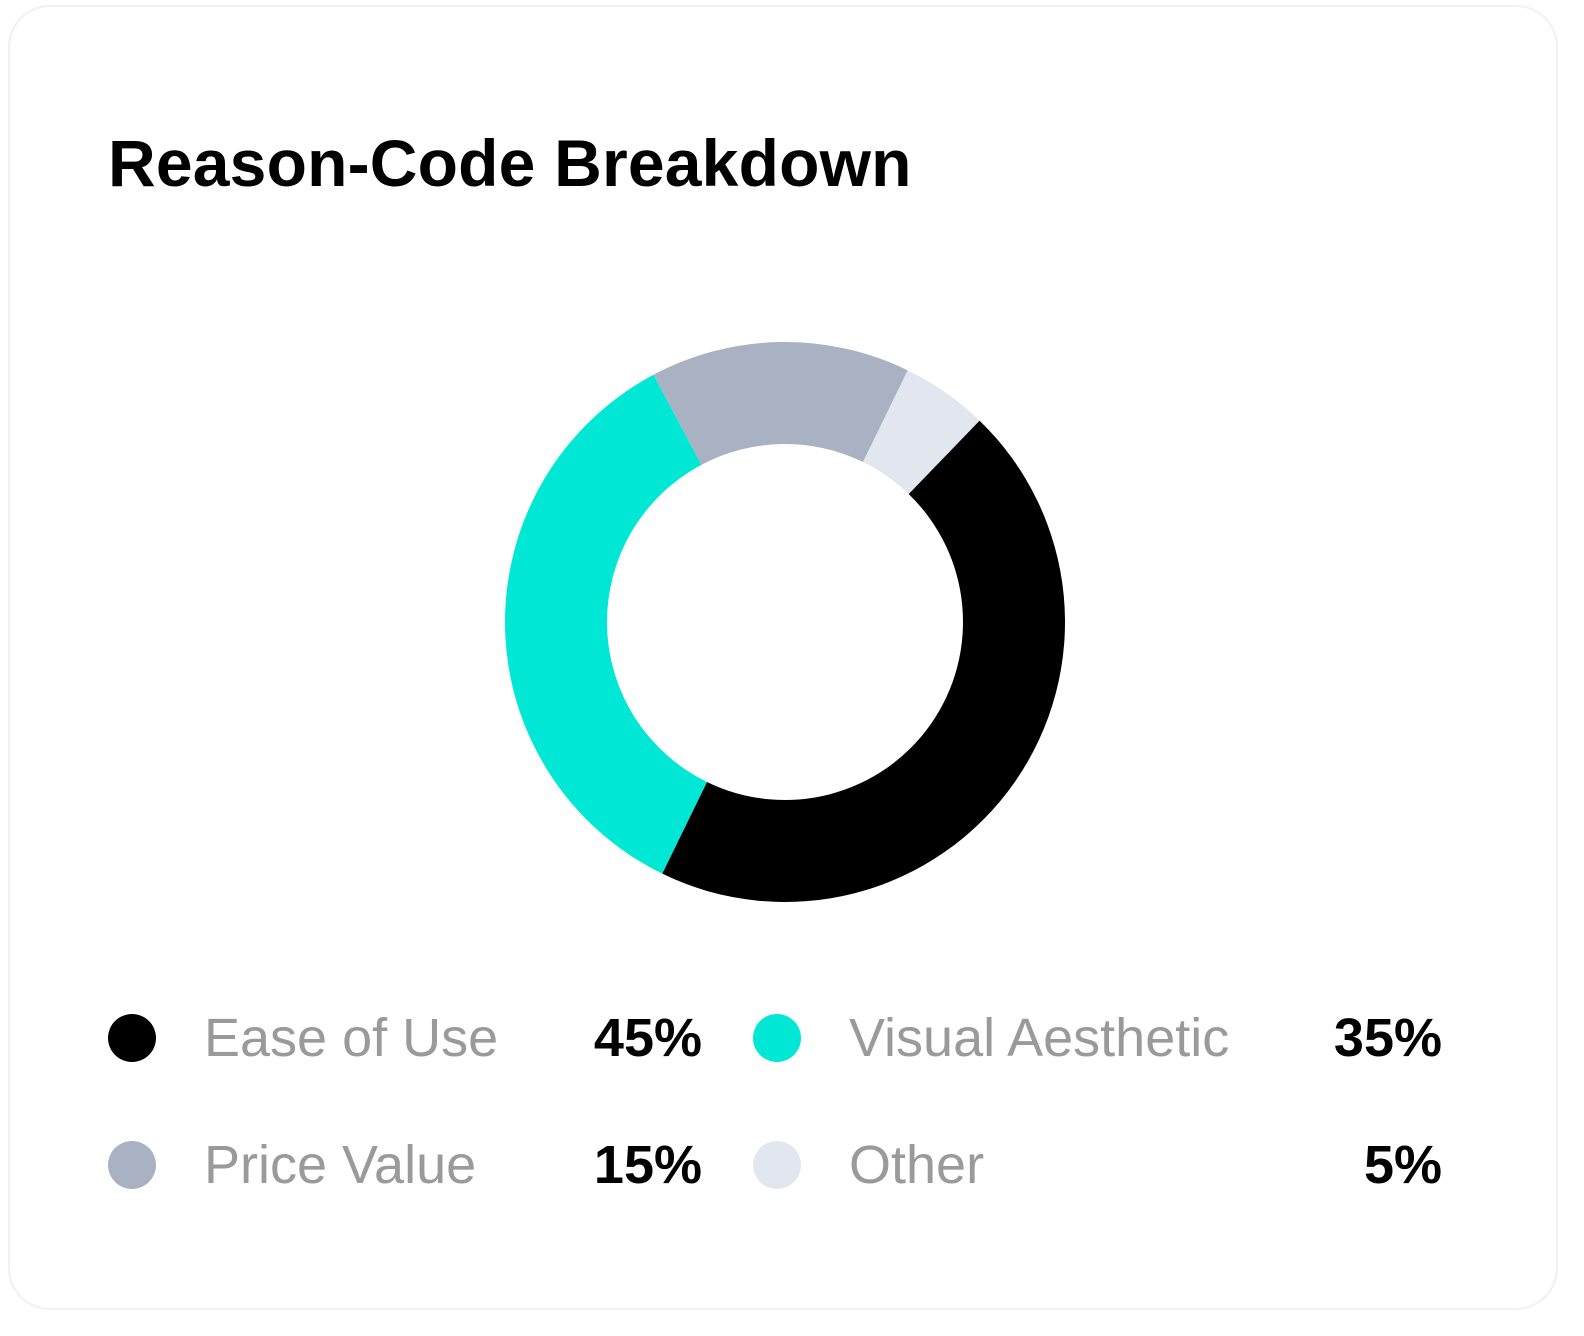 The height and width of the screenshot is (1336, 1584). Describe the element at coordinates (647, 1165) in the screenshot. I see `legend-value: 15%` at that location.